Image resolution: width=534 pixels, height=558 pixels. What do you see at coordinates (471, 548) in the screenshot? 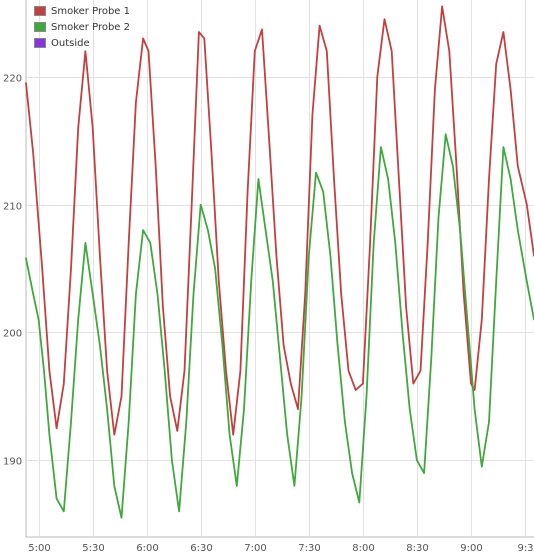
I see `x-tick-label: 9:00` at bounding box center [471, 548].